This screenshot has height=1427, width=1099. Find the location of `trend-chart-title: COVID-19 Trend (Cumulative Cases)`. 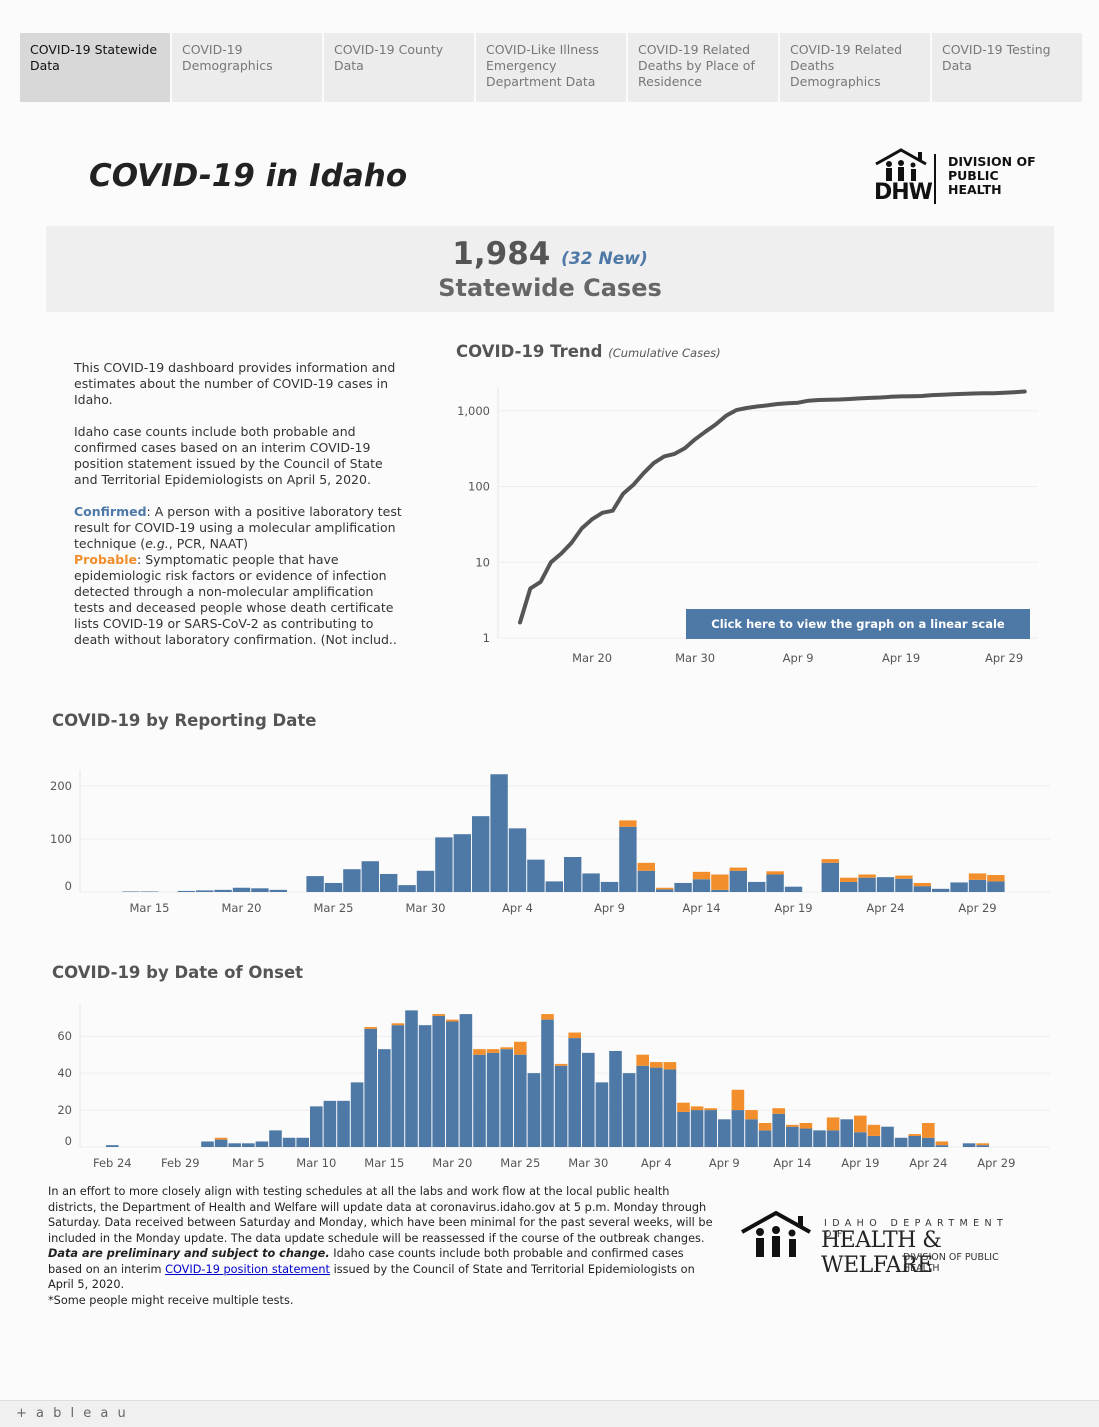

trend-chart-title: COVID-19 Trend (Cumulative Cases) is located at coordinates (588, 351).